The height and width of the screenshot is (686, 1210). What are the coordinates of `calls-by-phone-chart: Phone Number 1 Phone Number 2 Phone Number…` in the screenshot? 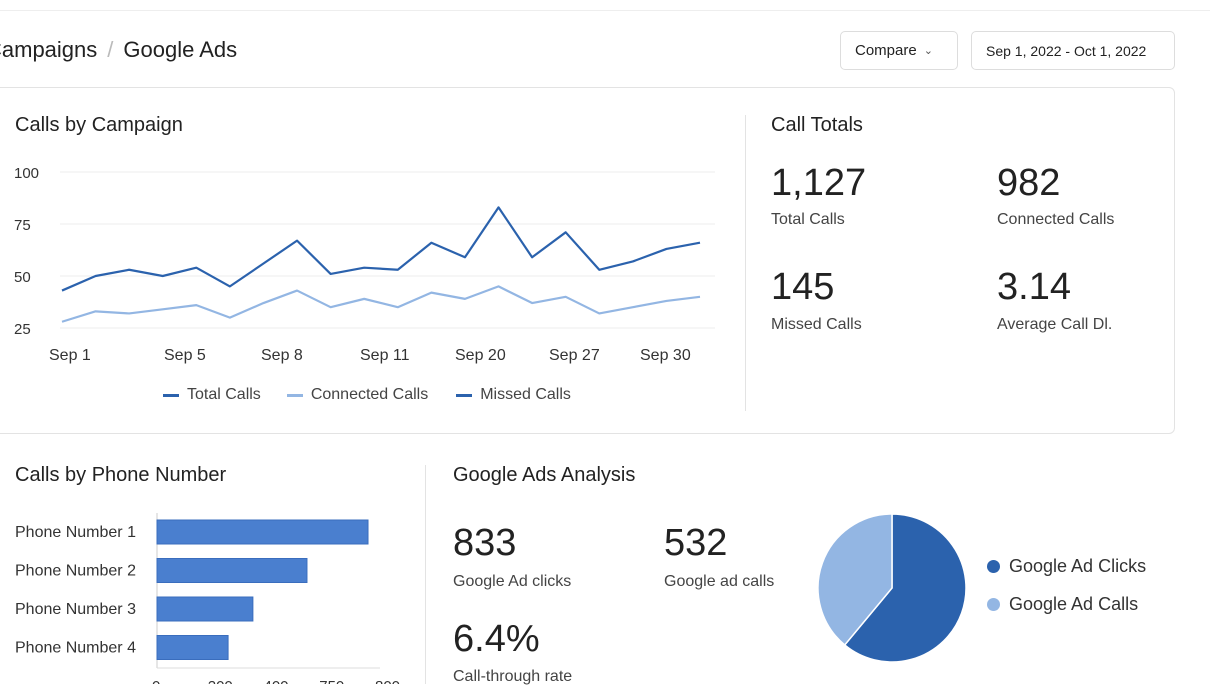 It's located at (207, 598).